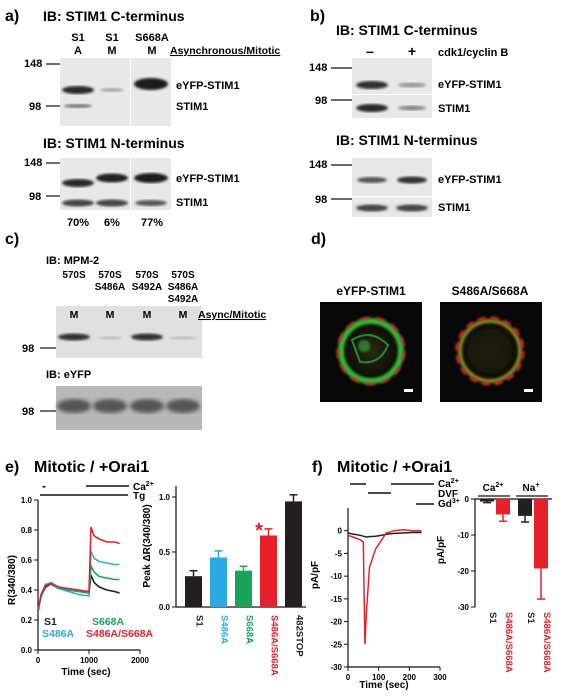  Describe the element at coordinates (28, 349) in the screenshot. I see `mw-c-98: 98` at that location.